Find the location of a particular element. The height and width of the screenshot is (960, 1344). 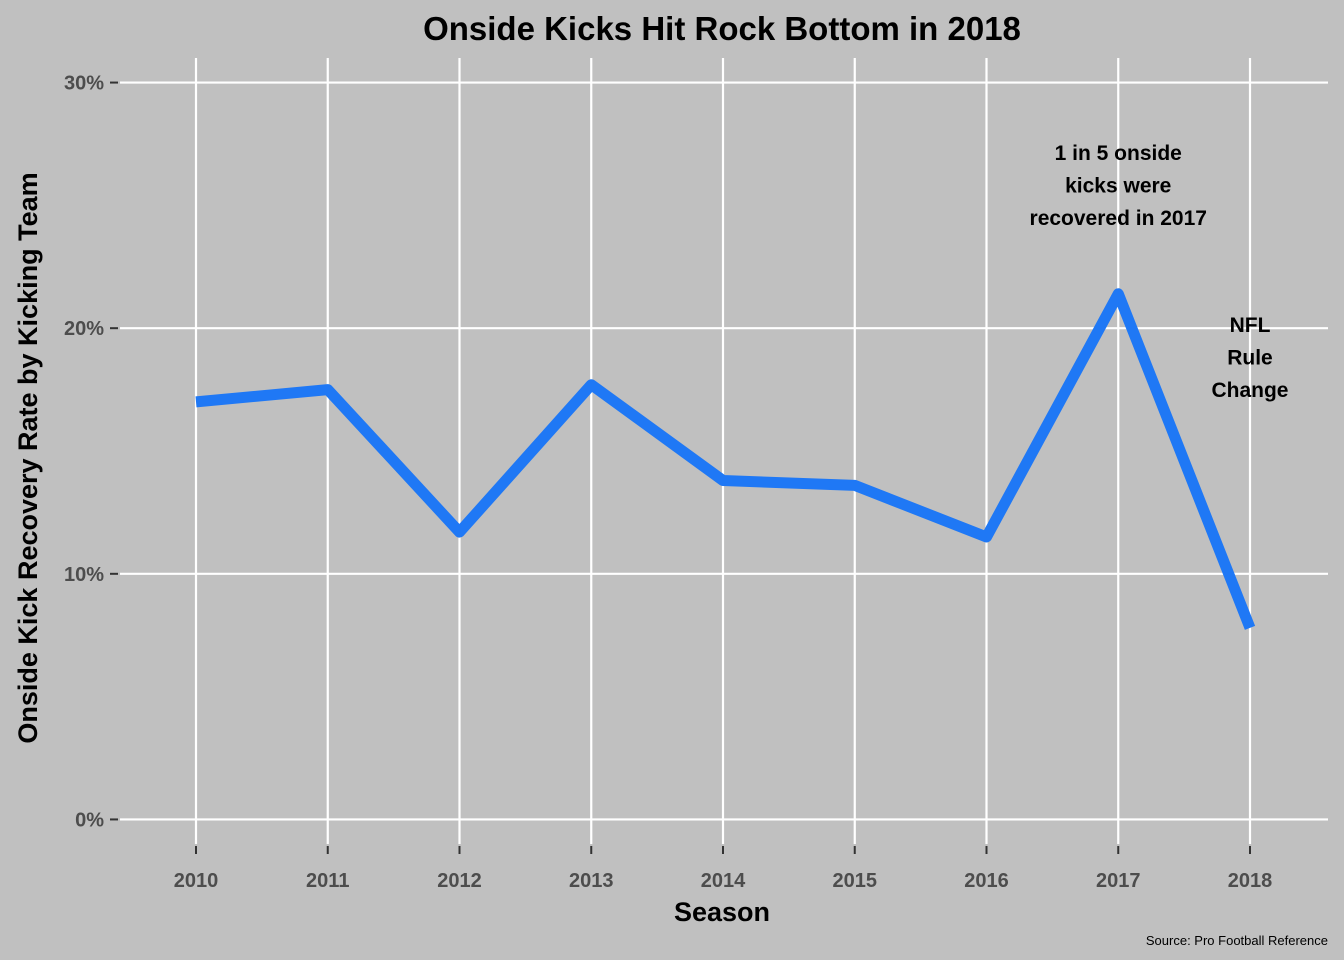

x-axis-ticks: 2010 2011 2012 2013 2014 2015 2016 2017 2018 is located at coordinates (723, 869).